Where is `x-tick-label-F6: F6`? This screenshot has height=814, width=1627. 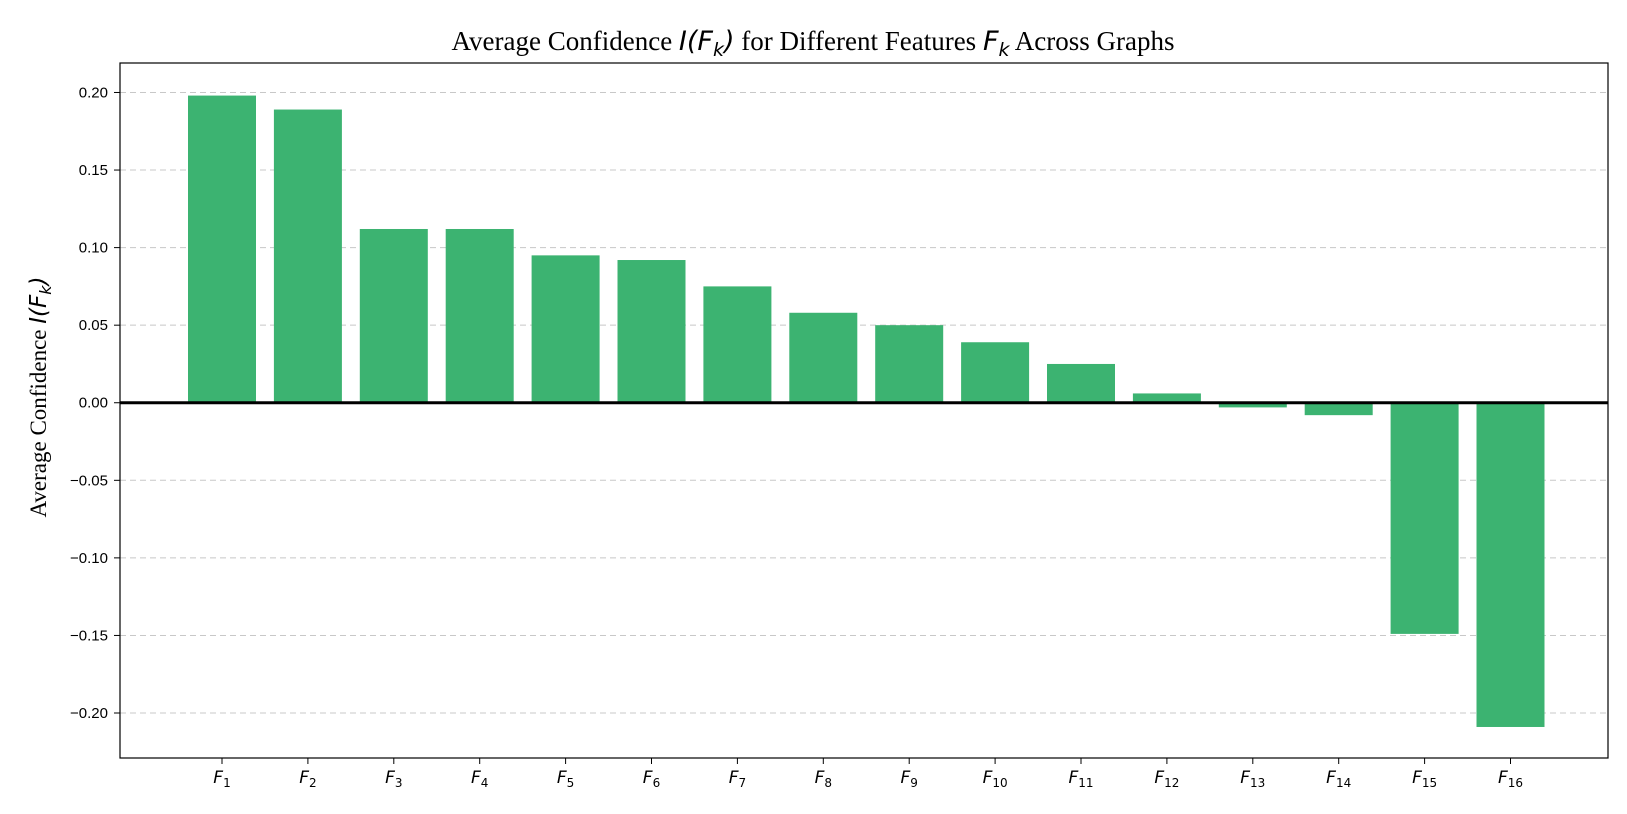
x-tick-label-F6: F6 is located at coordinates (651, 779).